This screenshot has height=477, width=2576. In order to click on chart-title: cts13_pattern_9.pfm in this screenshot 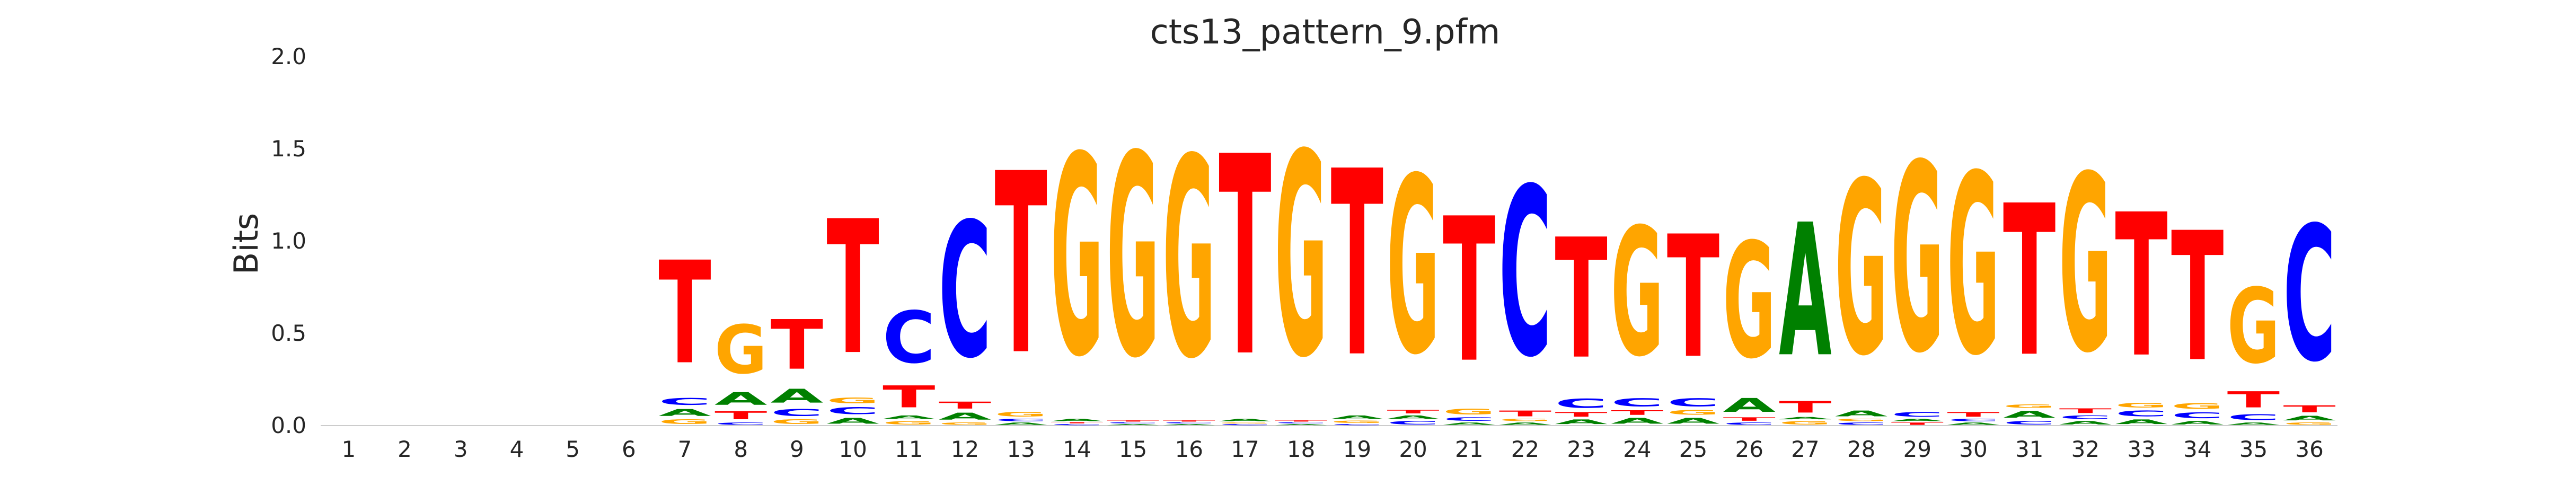, I will do `click(1325, 32)`.